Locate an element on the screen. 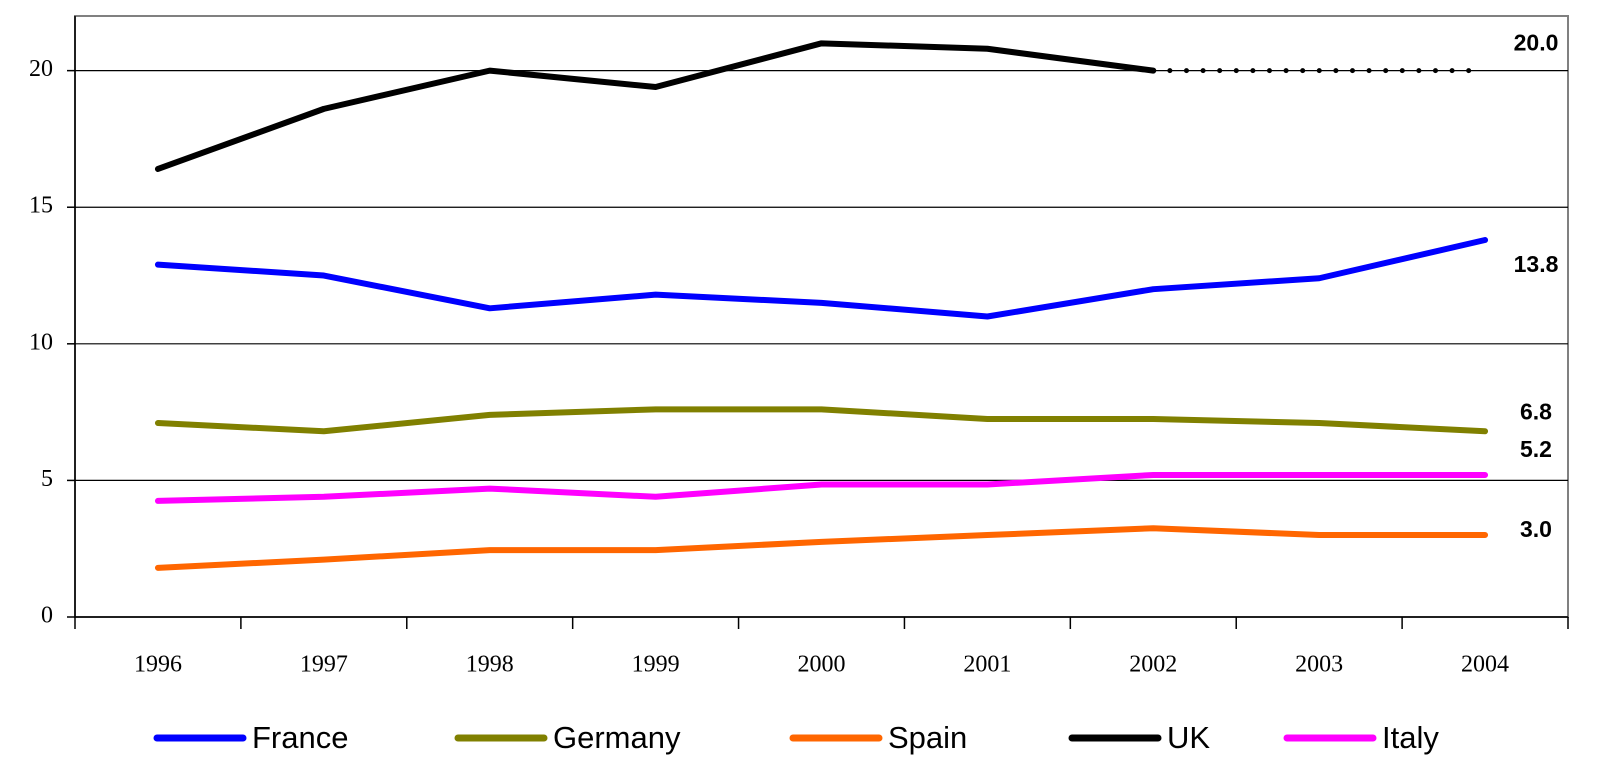 The width and height of the screenshot is (1601, 768). x-tick-label: 2002 is located at coordinates (1153, 665).